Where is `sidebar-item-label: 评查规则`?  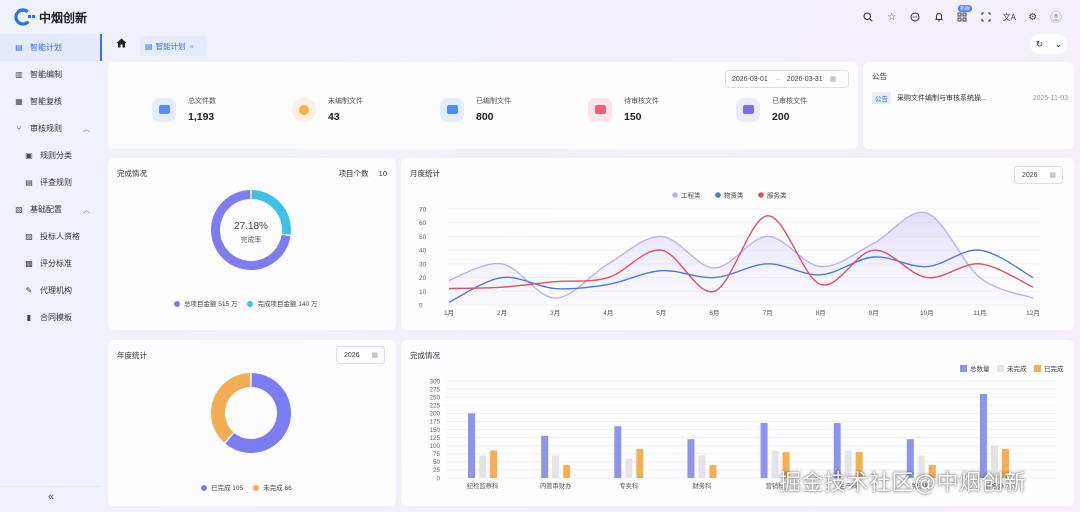 sidebar-item-label: 评查规则 is located at coordinates (56, 182).